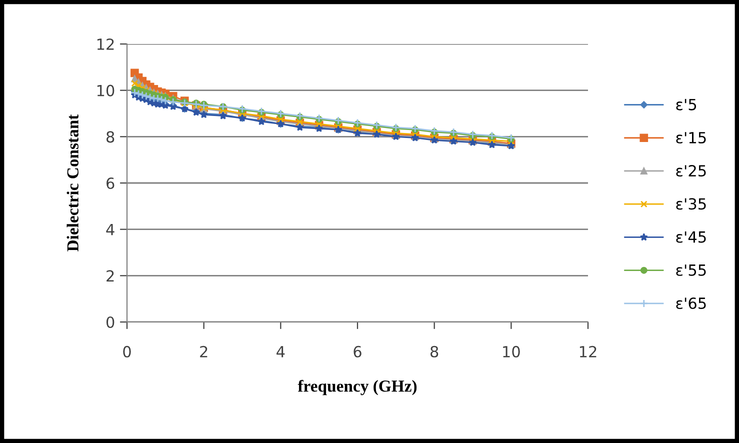 Image resolution: width=739 pixels, height=443 pixels. Describe the element at coordinates (691, 303) in the screenshot. I see `legend-label: ε'65` at that location.